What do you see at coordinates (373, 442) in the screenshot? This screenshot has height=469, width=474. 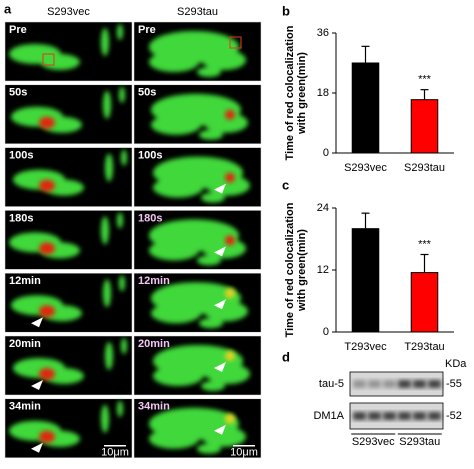 I see `lane-label: S293vec` at bounding box center [373, 442].